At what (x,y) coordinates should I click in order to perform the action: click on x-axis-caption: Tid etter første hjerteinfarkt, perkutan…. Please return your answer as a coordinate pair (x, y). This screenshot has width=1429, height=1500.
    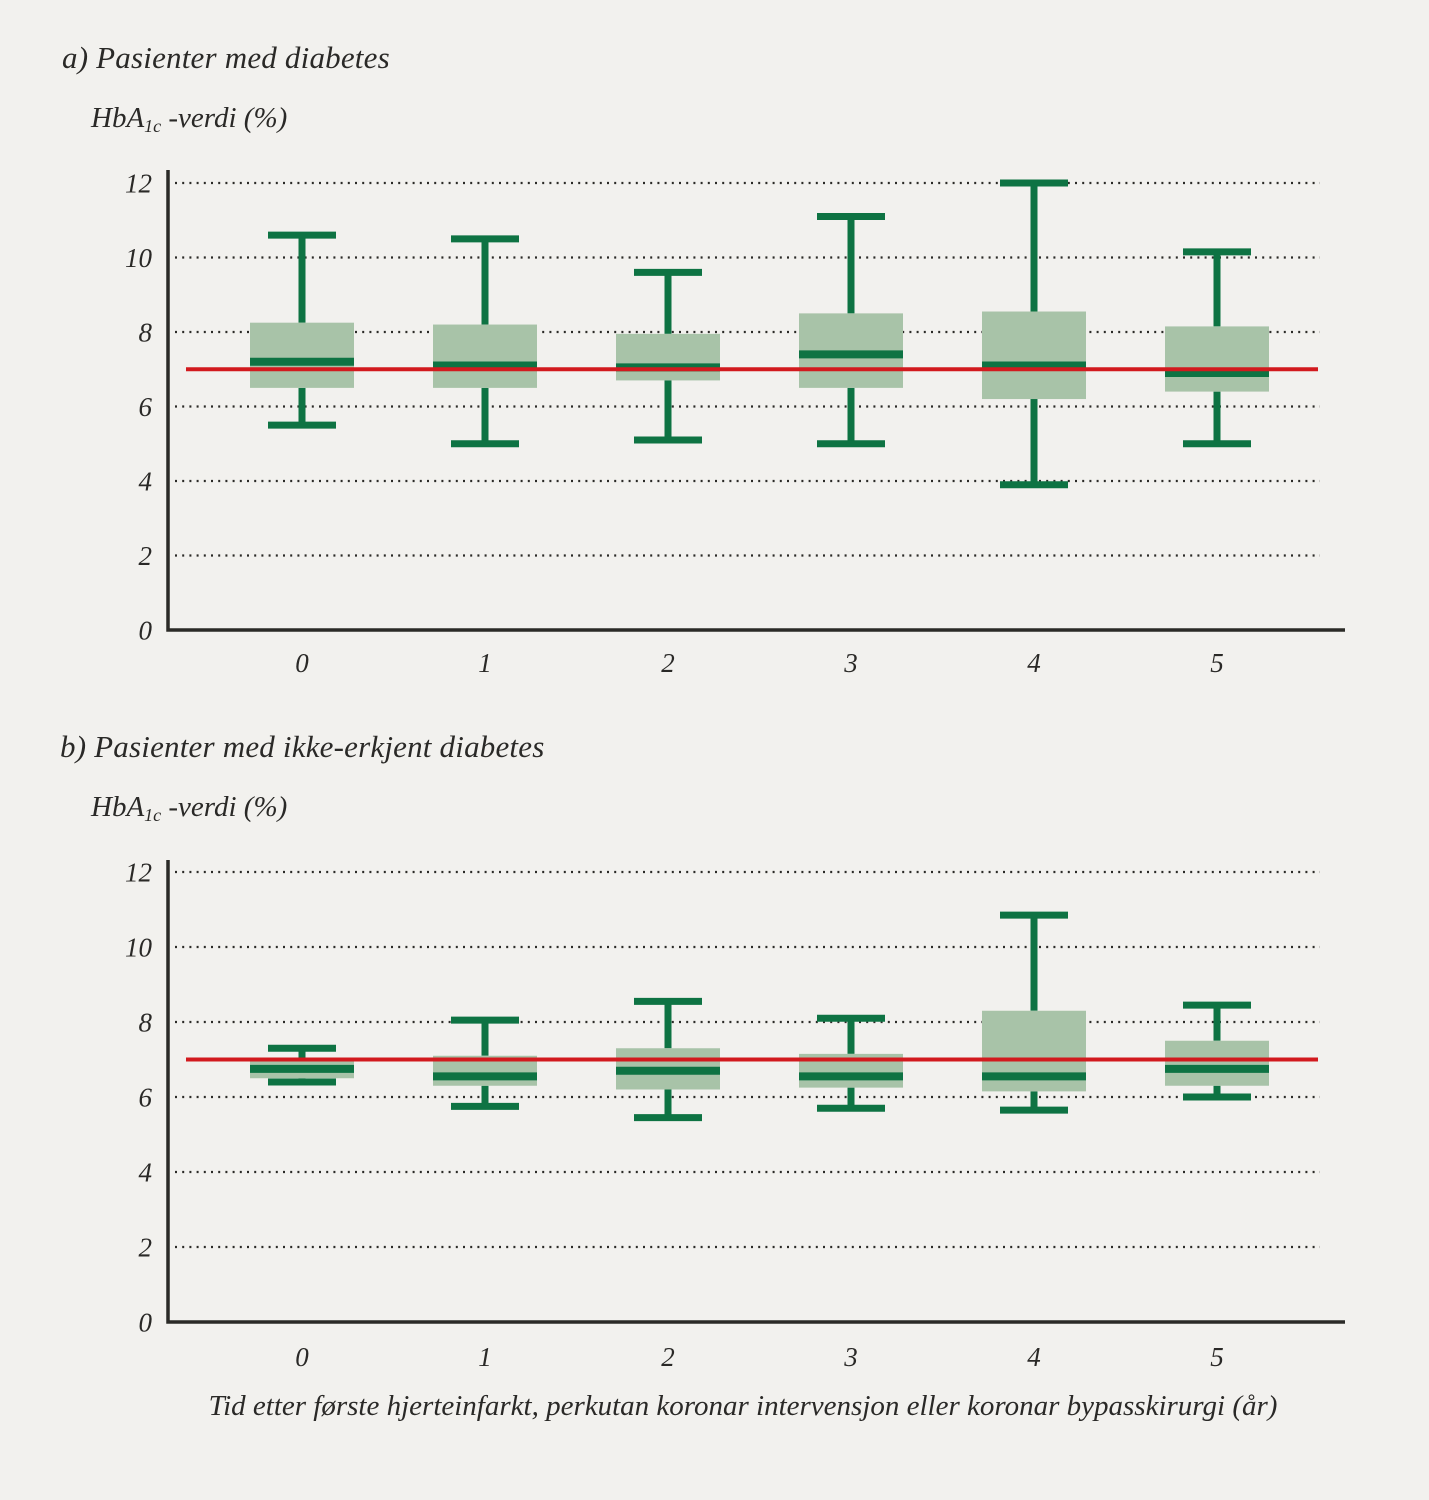
    Looking at the image, I should click on (743, 1406).